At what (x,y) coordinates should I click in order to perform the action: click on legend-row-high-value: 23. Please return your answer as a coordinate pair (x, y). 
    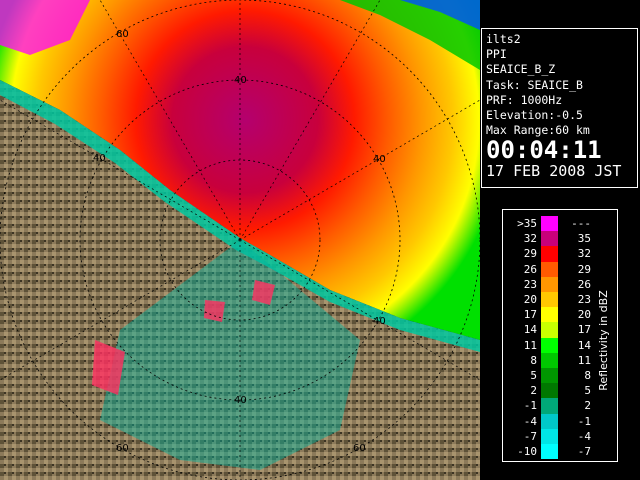
    Looking at the image, I should click on (584, 299).